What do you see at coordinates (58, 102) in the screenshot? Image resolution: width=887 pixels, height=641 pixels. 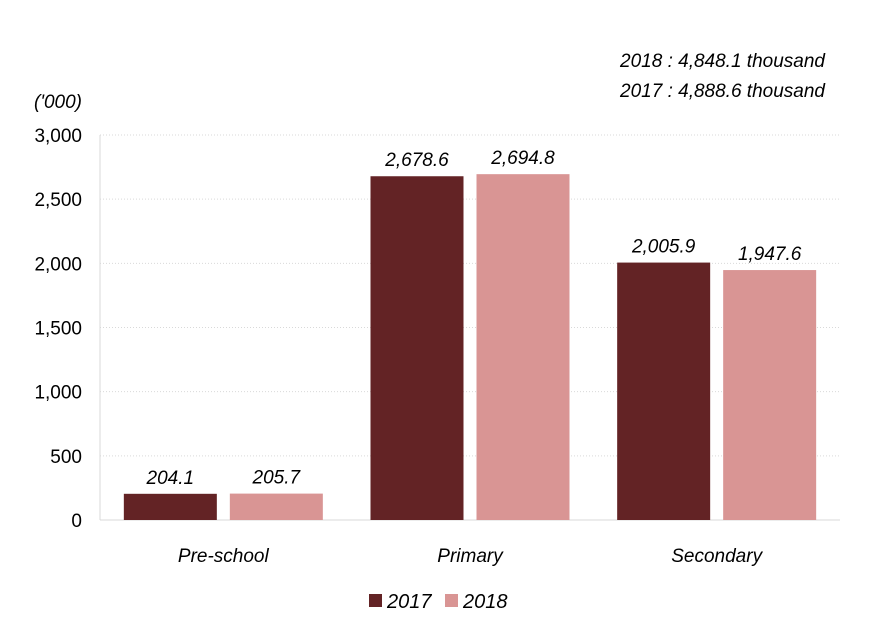 I see `y-unit-label: ('000)` at bounding box center [58, 102].